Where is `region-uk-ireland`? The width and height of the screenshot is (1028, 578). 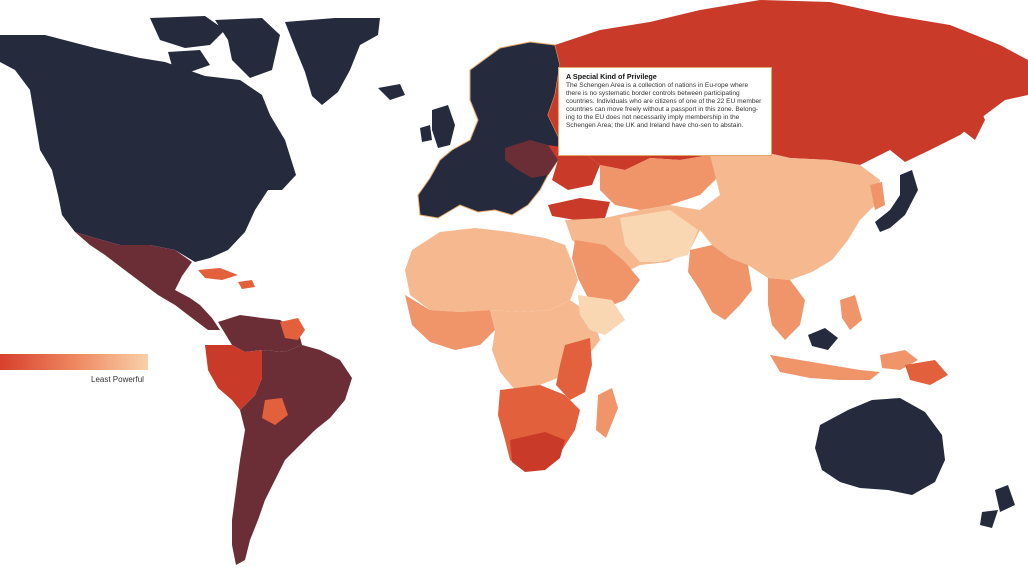
region-uk-ireland is located at coordinates (437, 126).